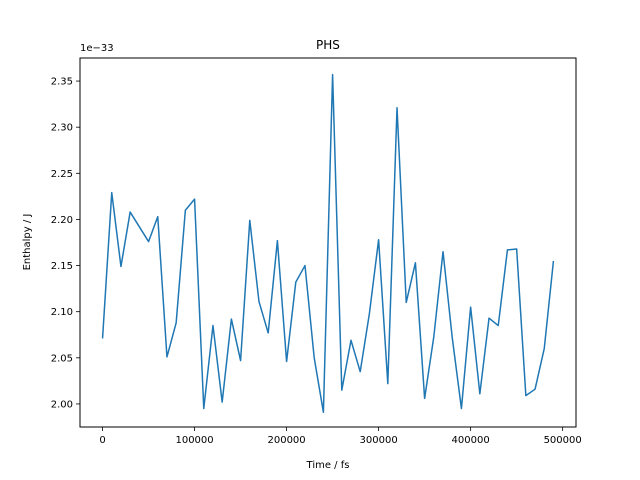  Describe the element at coordinates (27, 242) in the screenshot. I see `y-axis-label: Enthalpy / J` at that location.